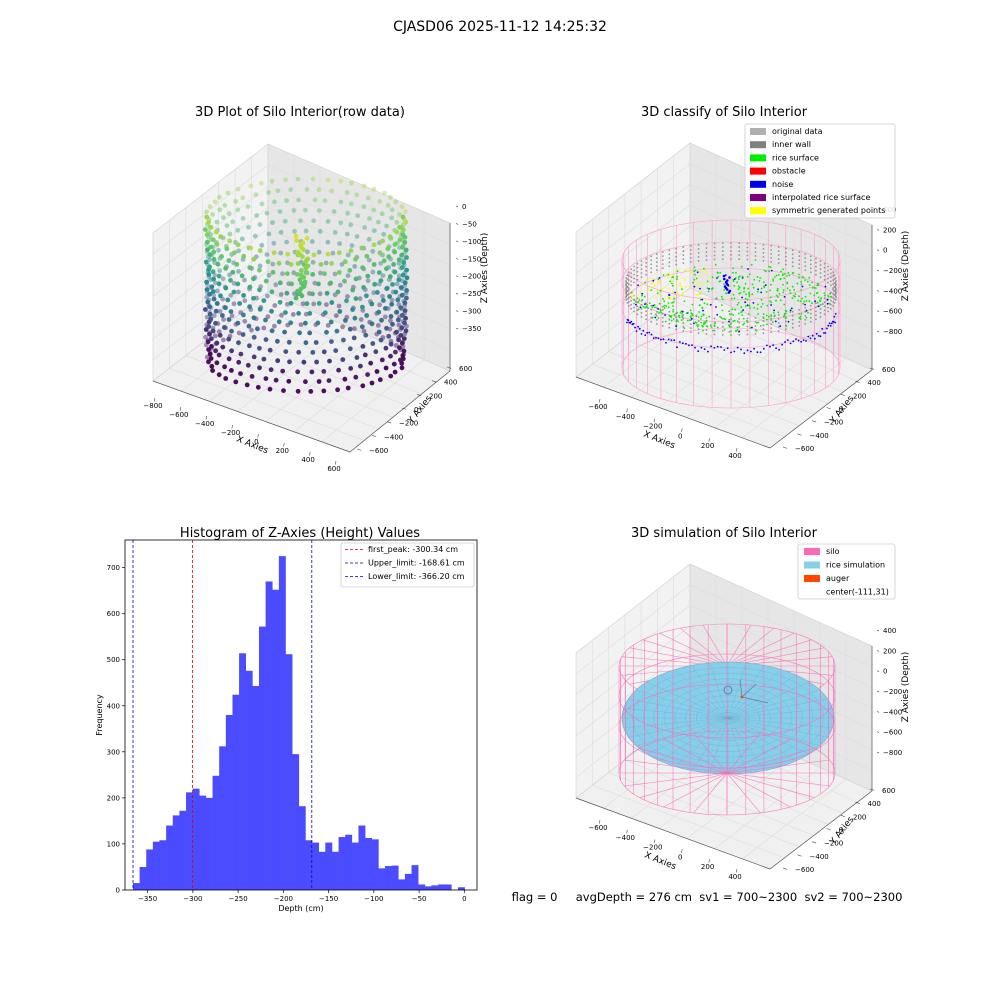 Image resolution: width=1000 pixels, height=1000 pixels. Describe the element at coordinates (695, 790) in the screenshot. I see `silo-bottom-spoke` at that location.